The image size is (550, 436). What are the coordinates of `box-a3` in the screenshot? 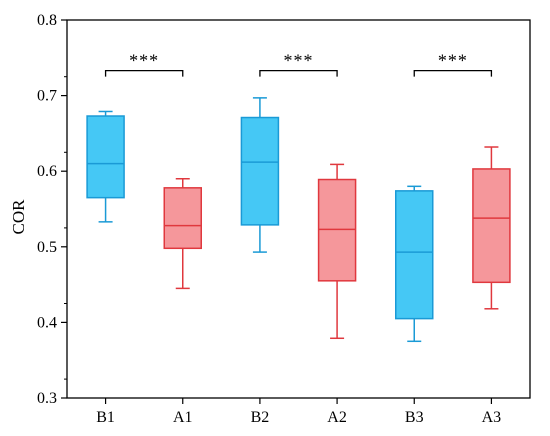 It's located at (491, 228).